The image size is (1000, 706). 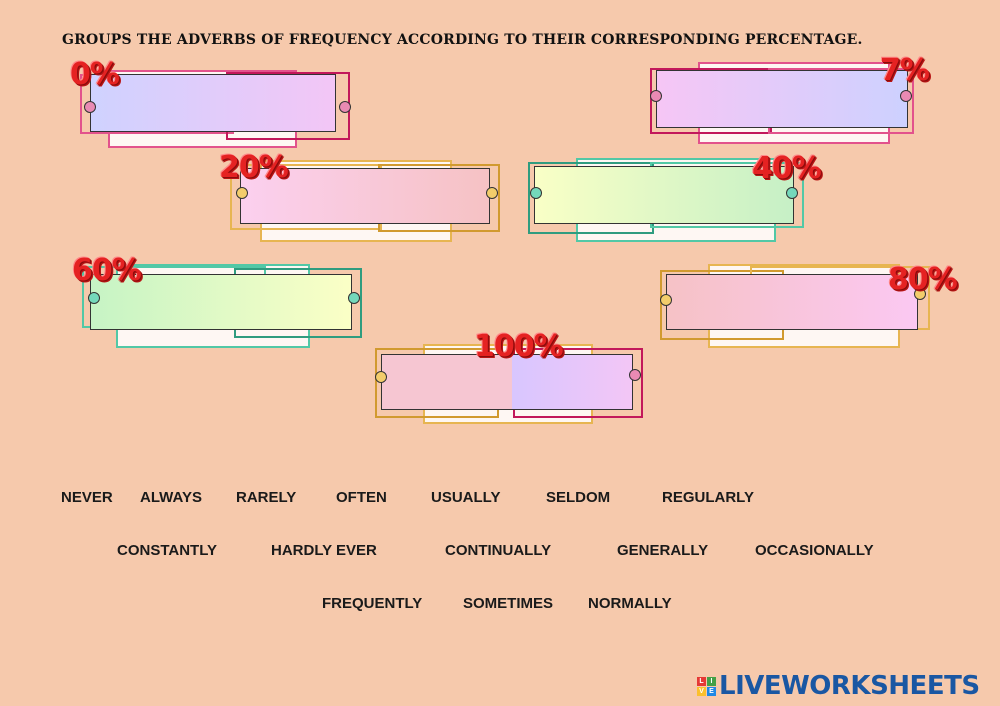 What do you see at coordinates (814, 550) in the screenshot?
I see `word-occasionally: OCCASIONALLY` at bounding box center [814, 550].